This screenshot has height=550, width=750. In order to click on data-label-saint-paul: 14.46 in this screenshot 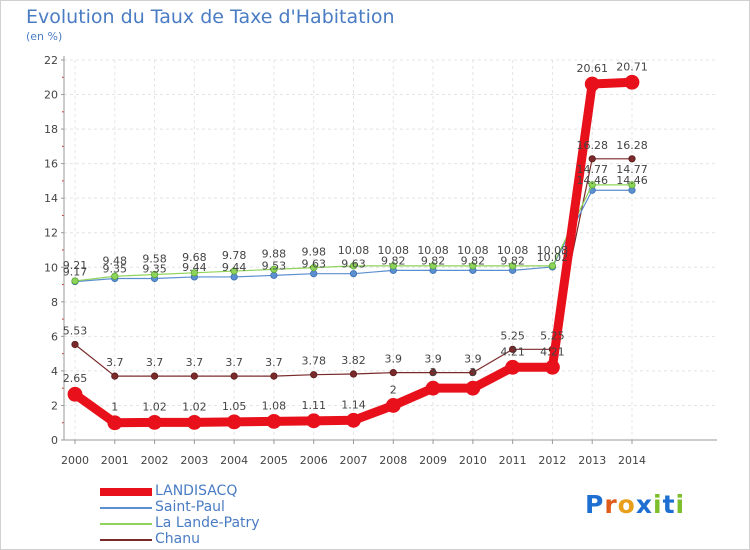, I will do `click(592, 180)`.